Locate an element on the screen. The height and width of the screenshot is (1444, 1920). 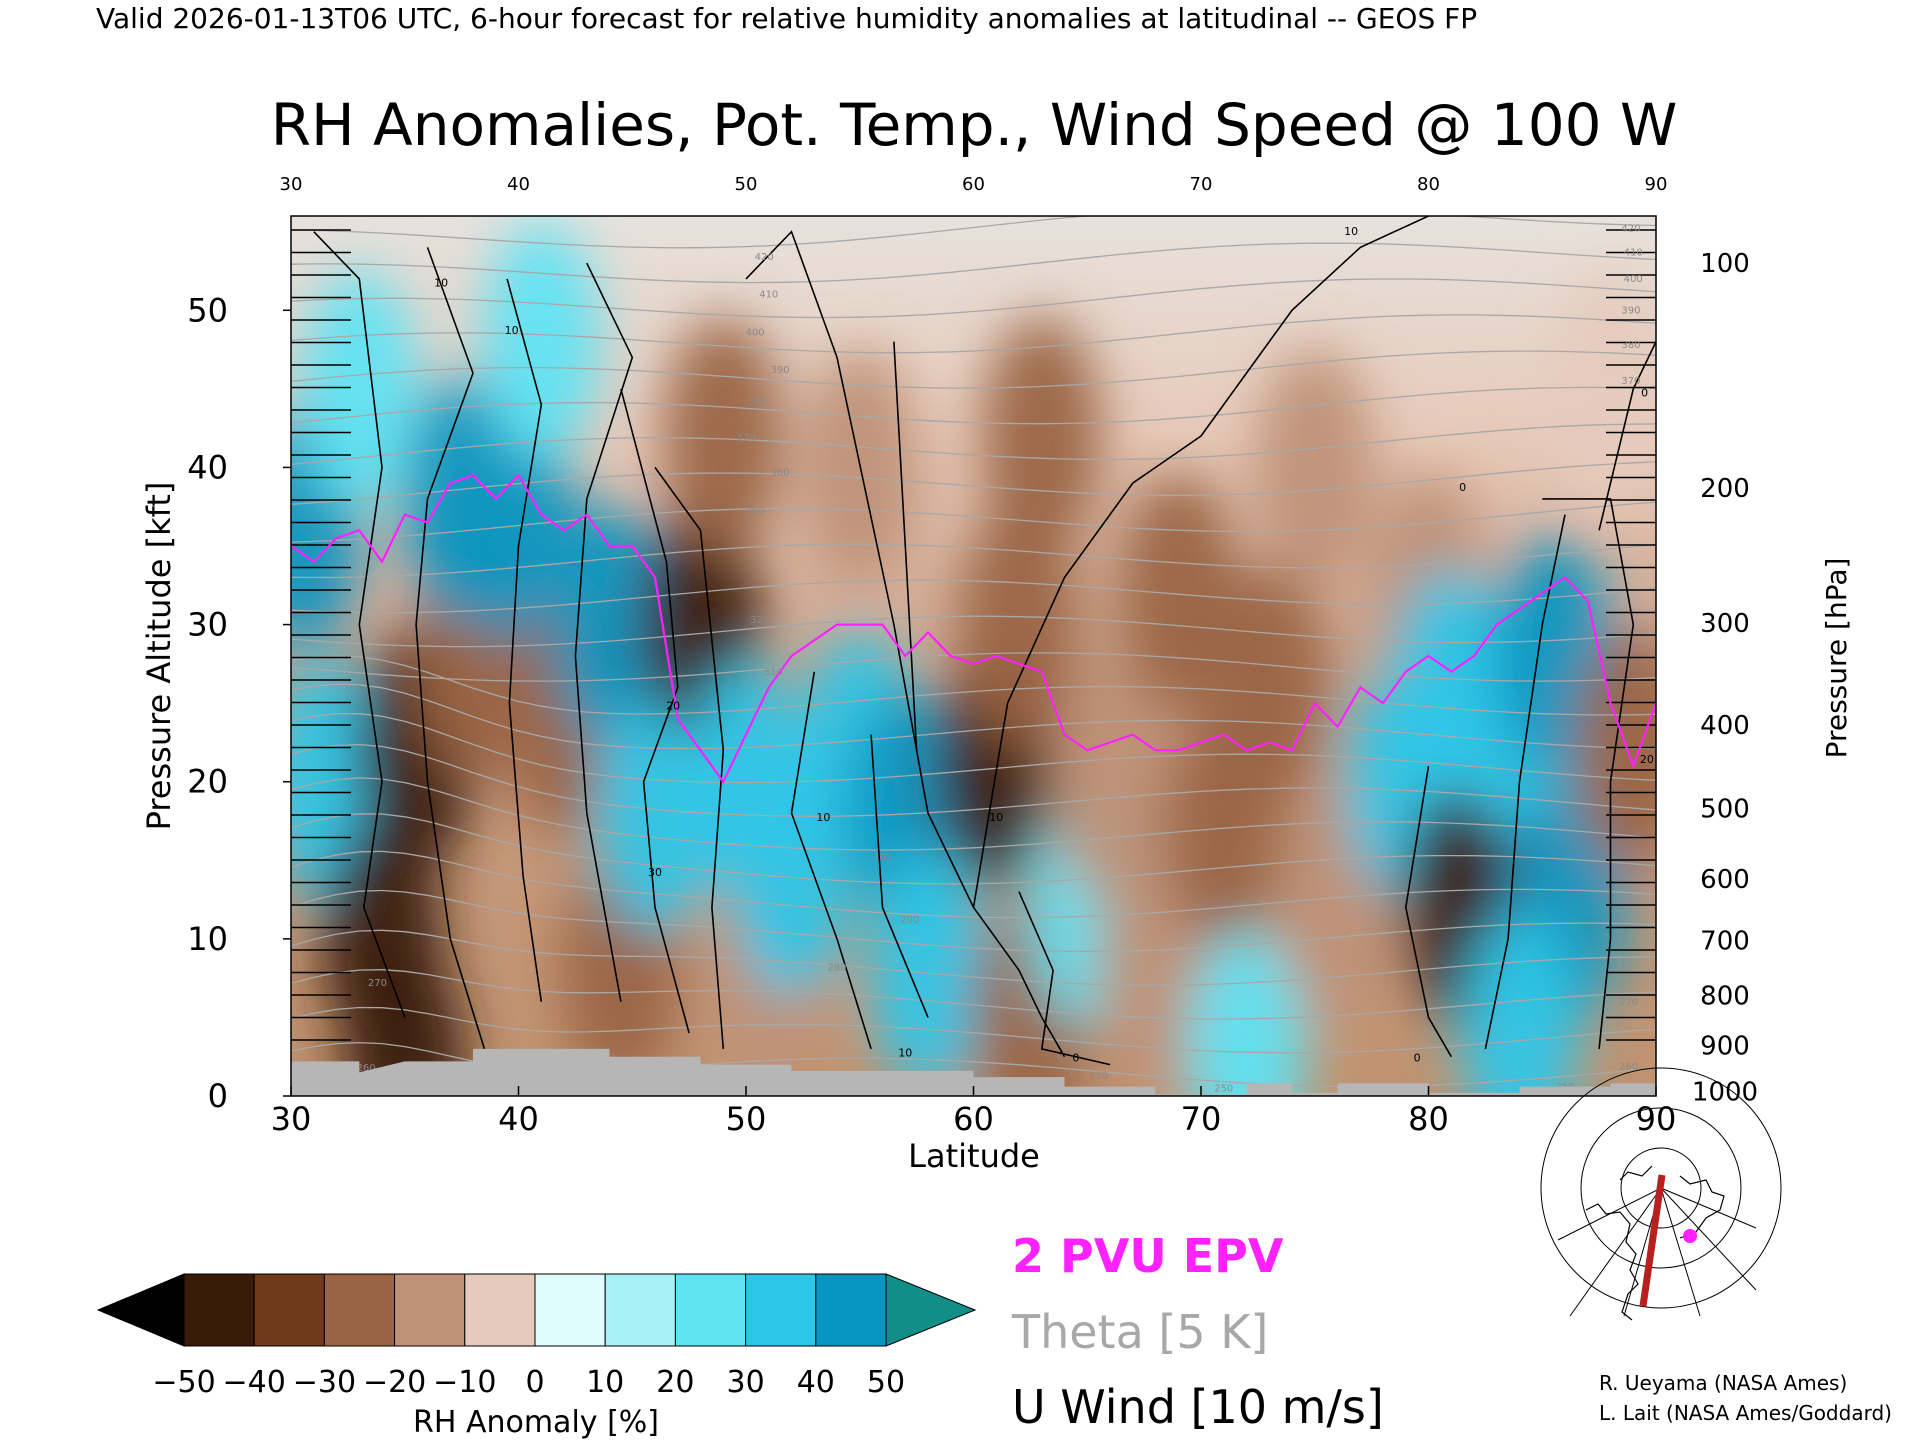
theta-label-22: 370 is located at coordinates (1630, 381).